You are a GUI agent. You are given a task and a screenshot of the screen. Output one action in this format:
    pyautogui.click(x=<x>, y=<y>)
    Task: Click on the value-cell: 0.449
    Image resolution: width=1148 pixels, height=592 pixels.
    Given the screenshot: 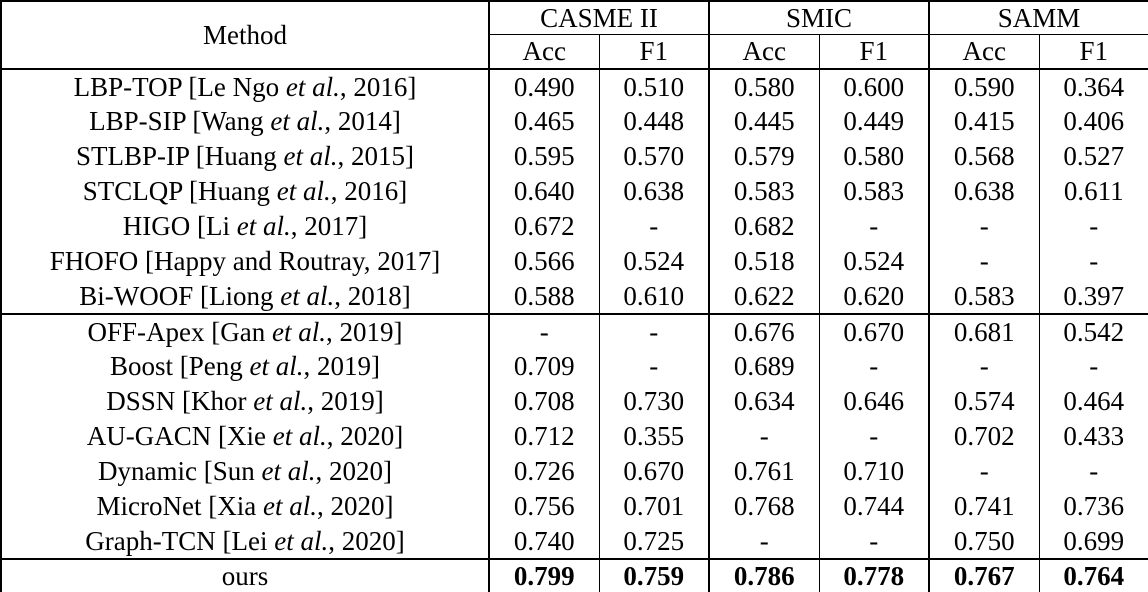 What is the action you would take?
    pyautogui.click(x=874, y=121)
    